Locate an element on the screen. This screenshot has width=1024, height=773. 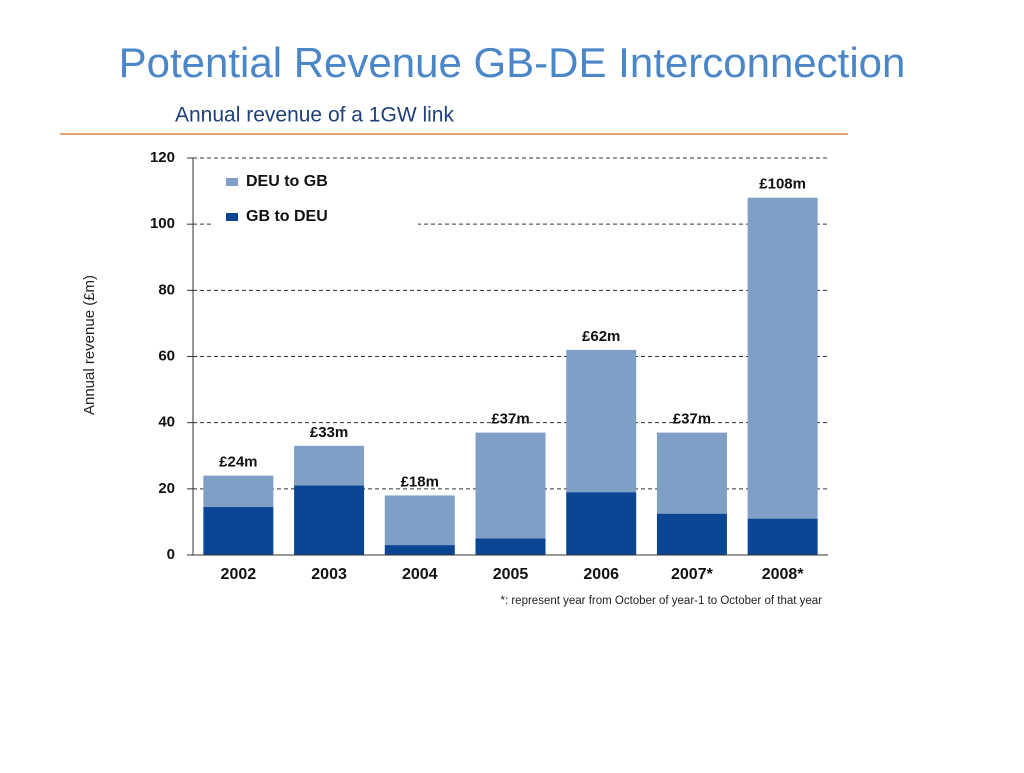
legend-label: DEU to GB is located at coordinates (287, 181).